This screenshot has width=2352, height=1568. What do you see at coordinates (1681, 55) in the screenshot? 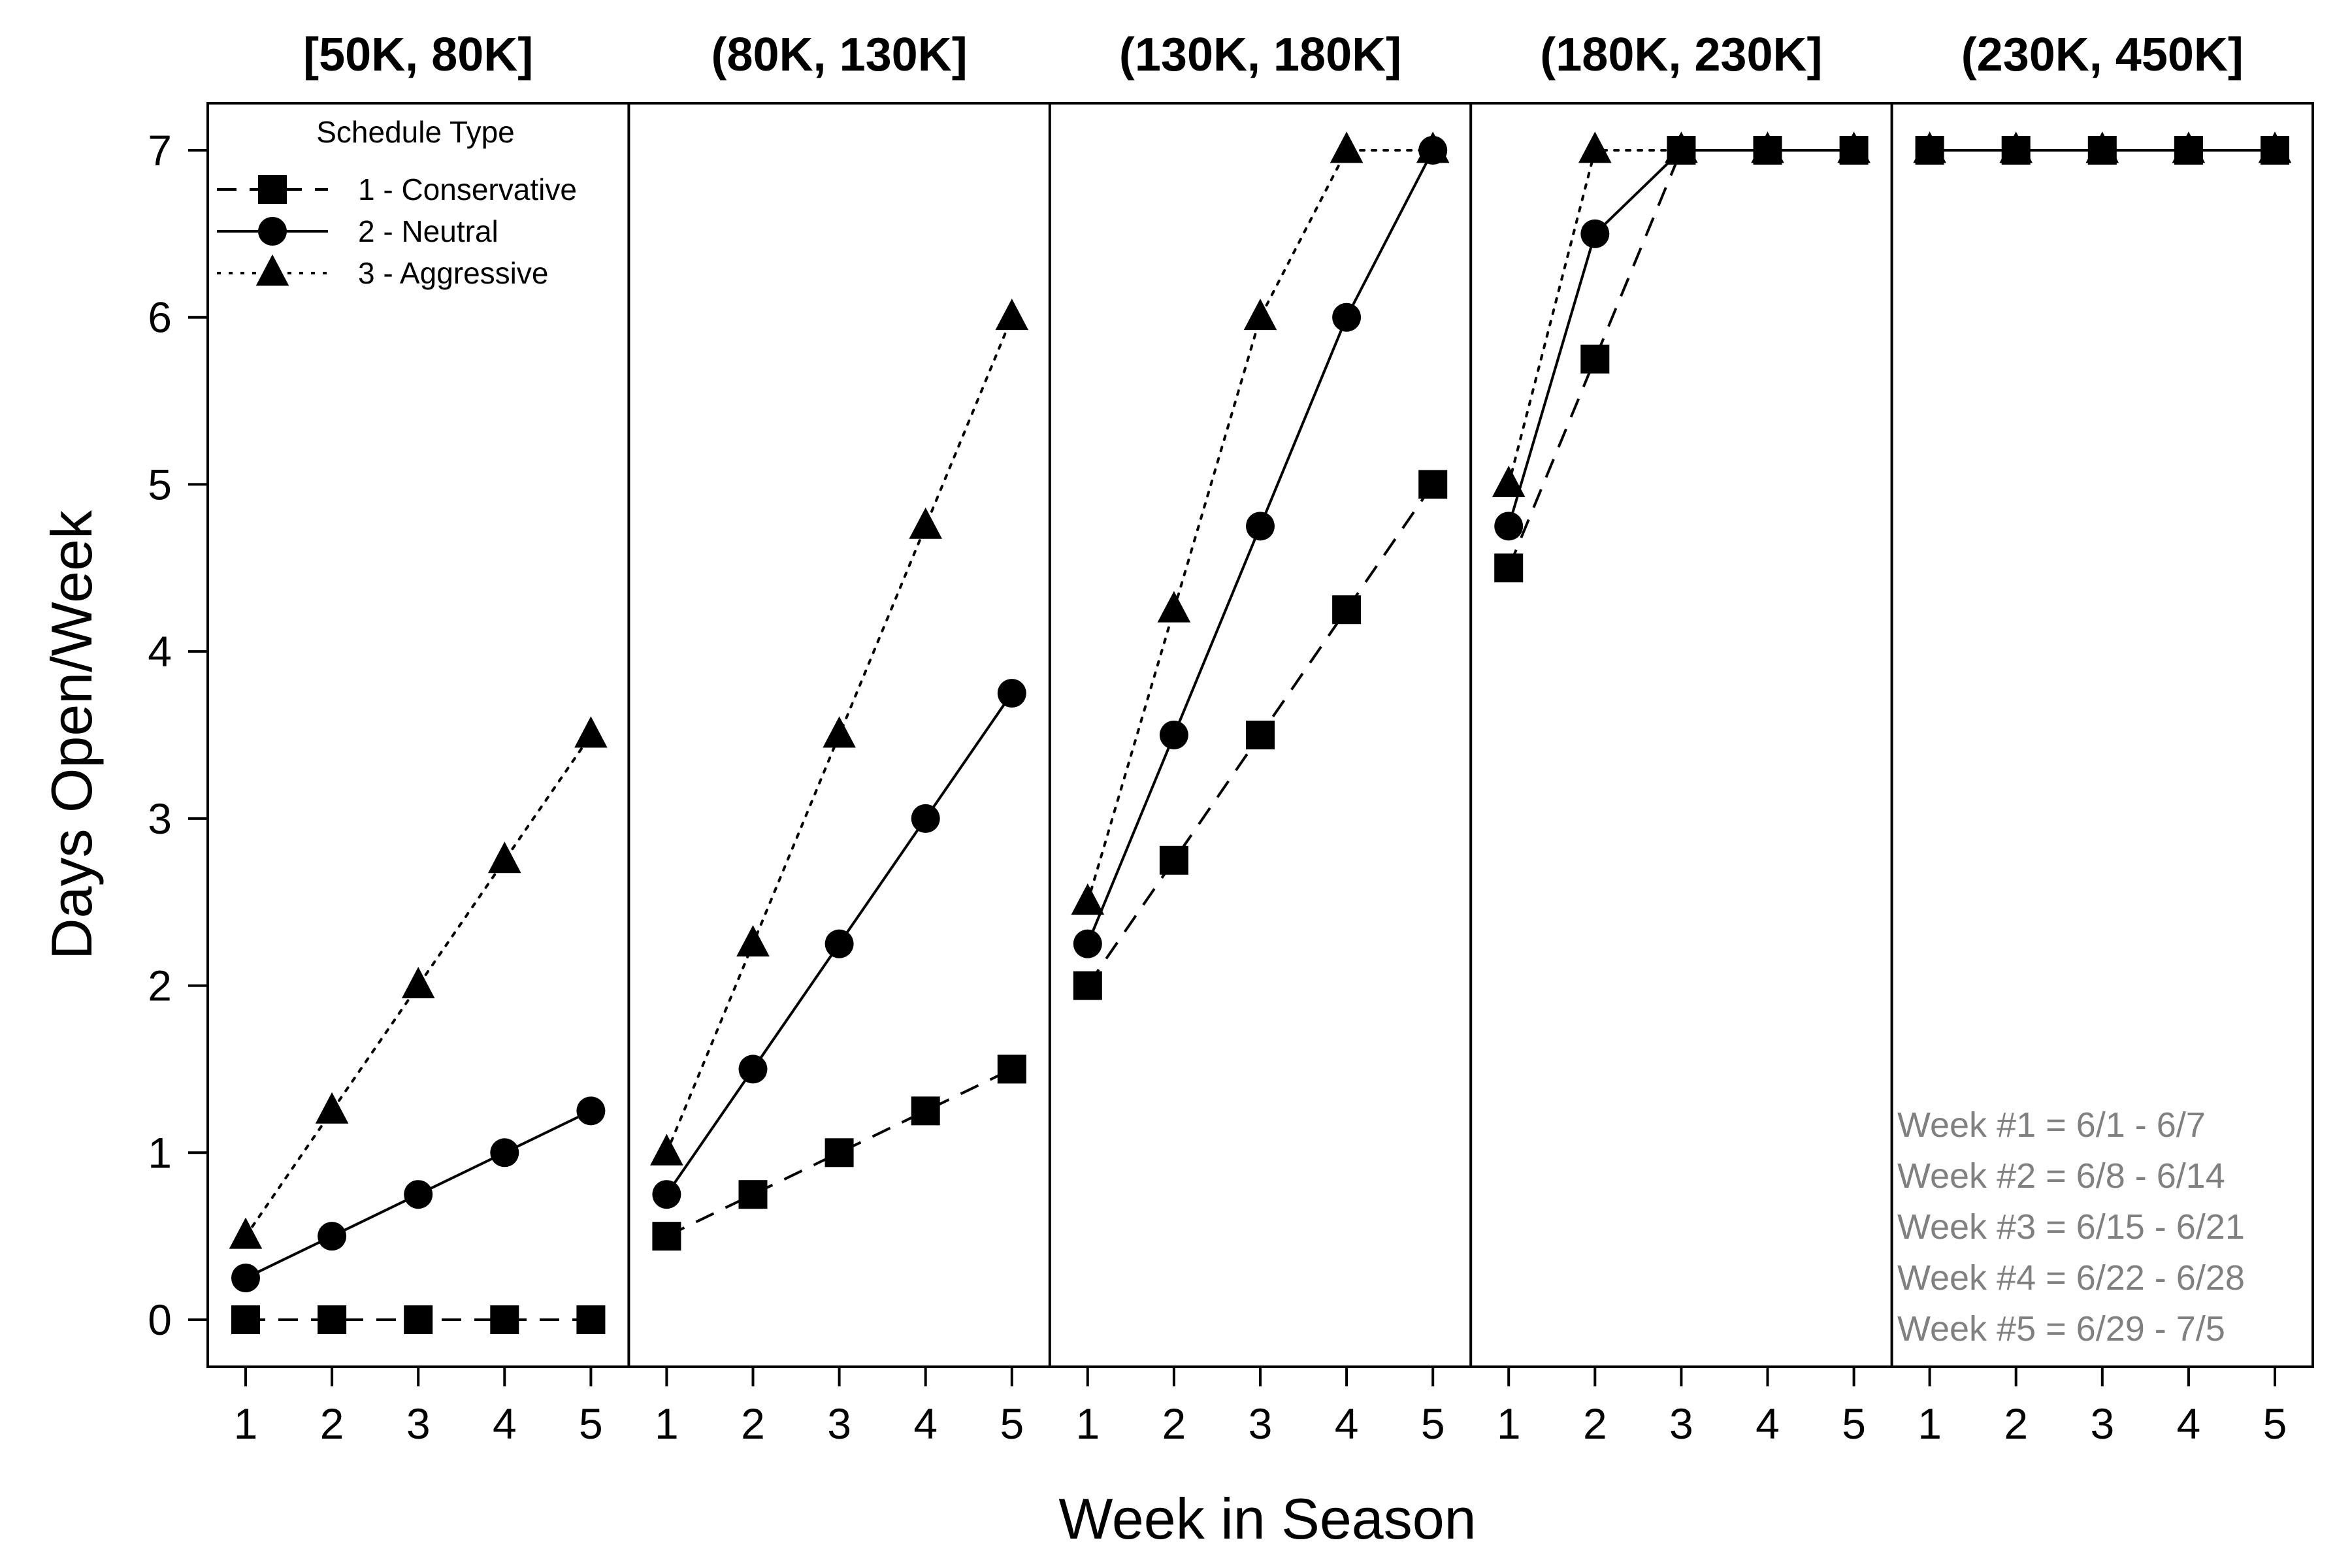
I see `panel-title: (180K, 230K]` at bounding box center [1681, 55].